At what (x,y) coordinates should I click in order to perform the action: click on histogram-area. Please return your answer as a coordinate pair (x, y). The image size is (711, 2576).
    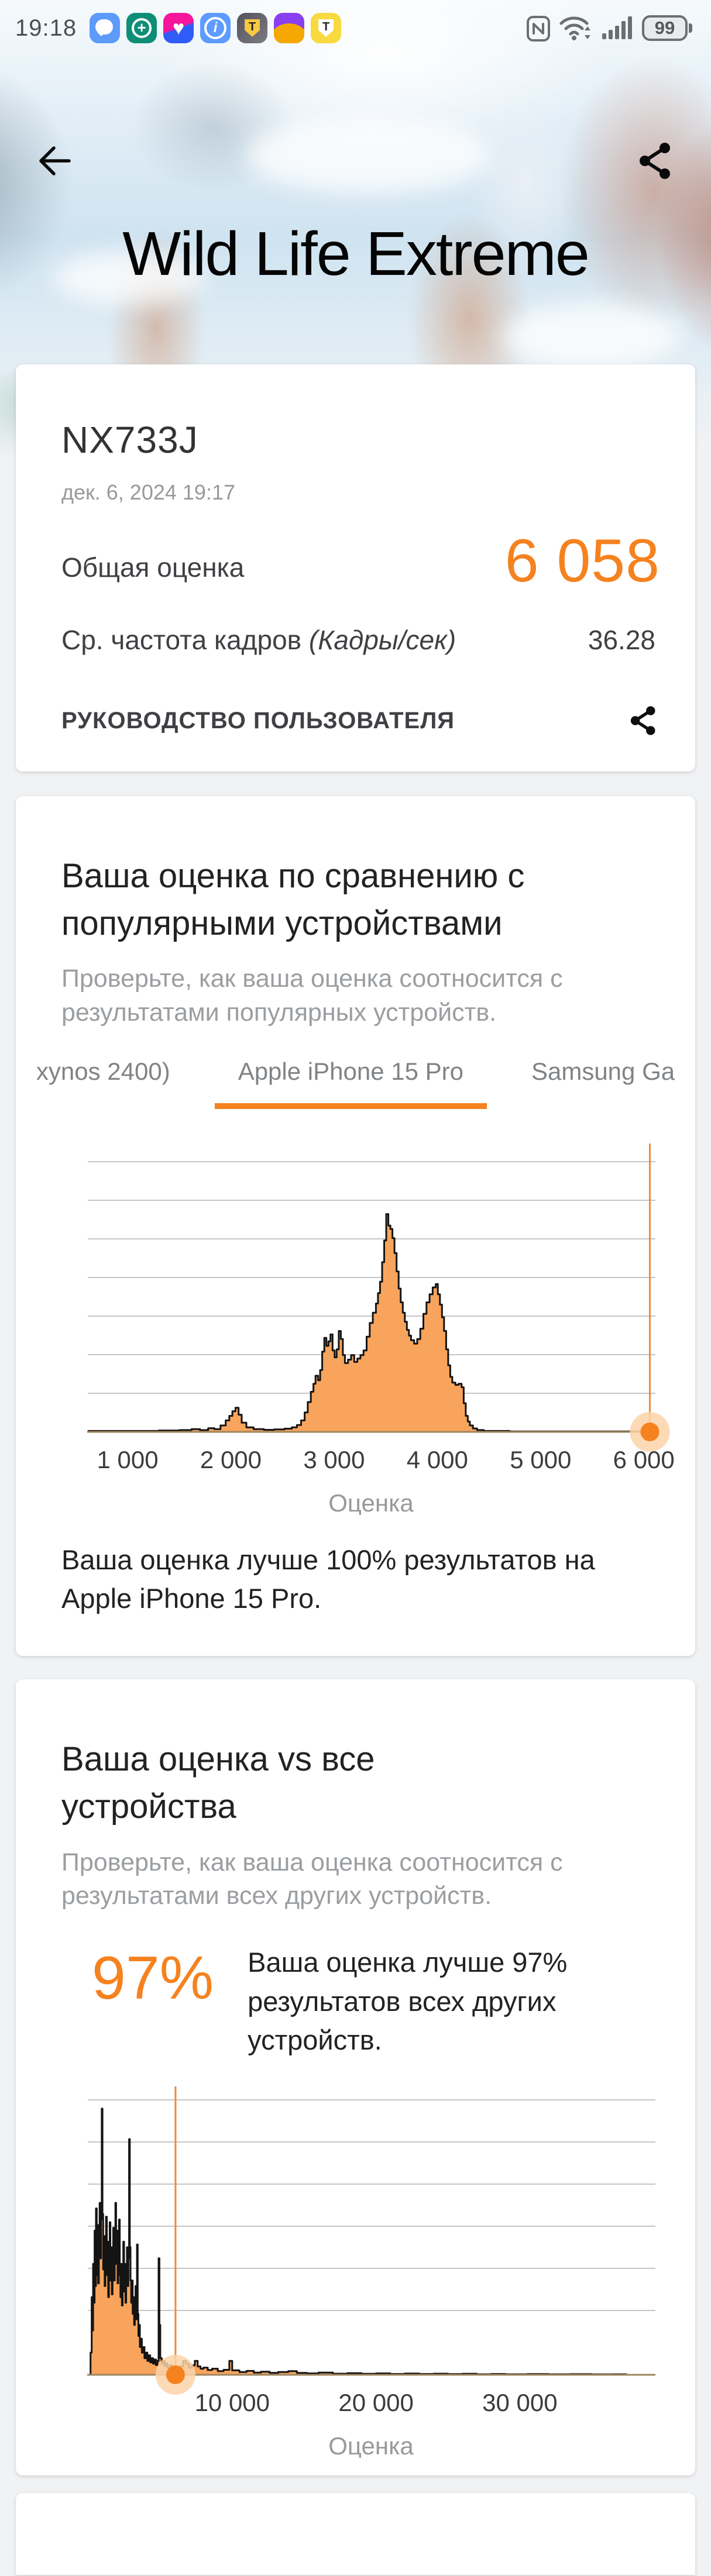
    Looking at the image, I should click on (358, 2242).